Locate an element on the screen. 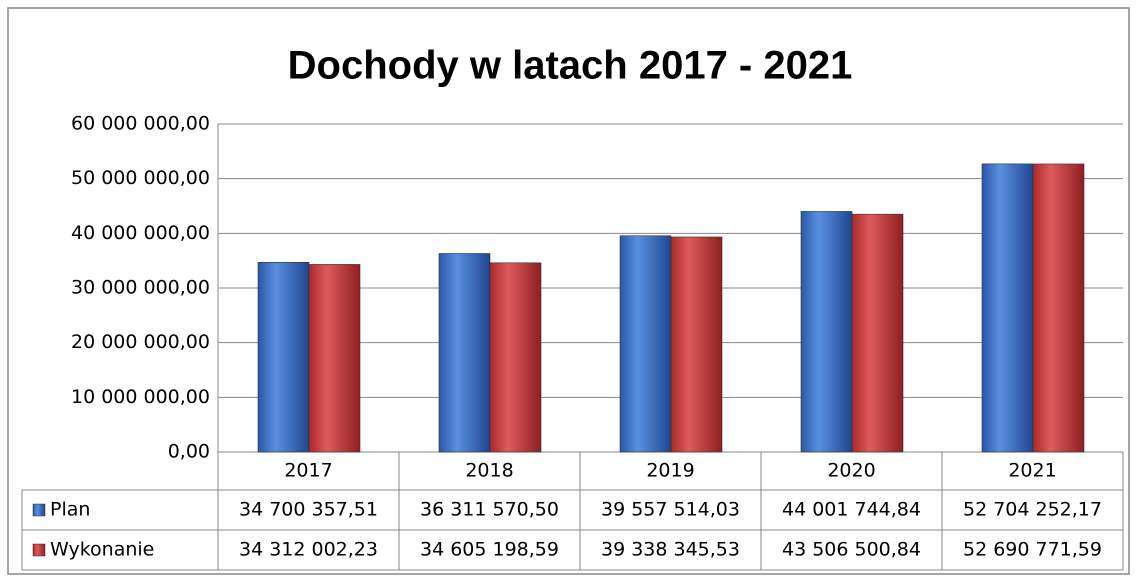 This screenshot has width=1138, height=580. table-value: 52 704 252,17 is located at coordinates (1032, 510).